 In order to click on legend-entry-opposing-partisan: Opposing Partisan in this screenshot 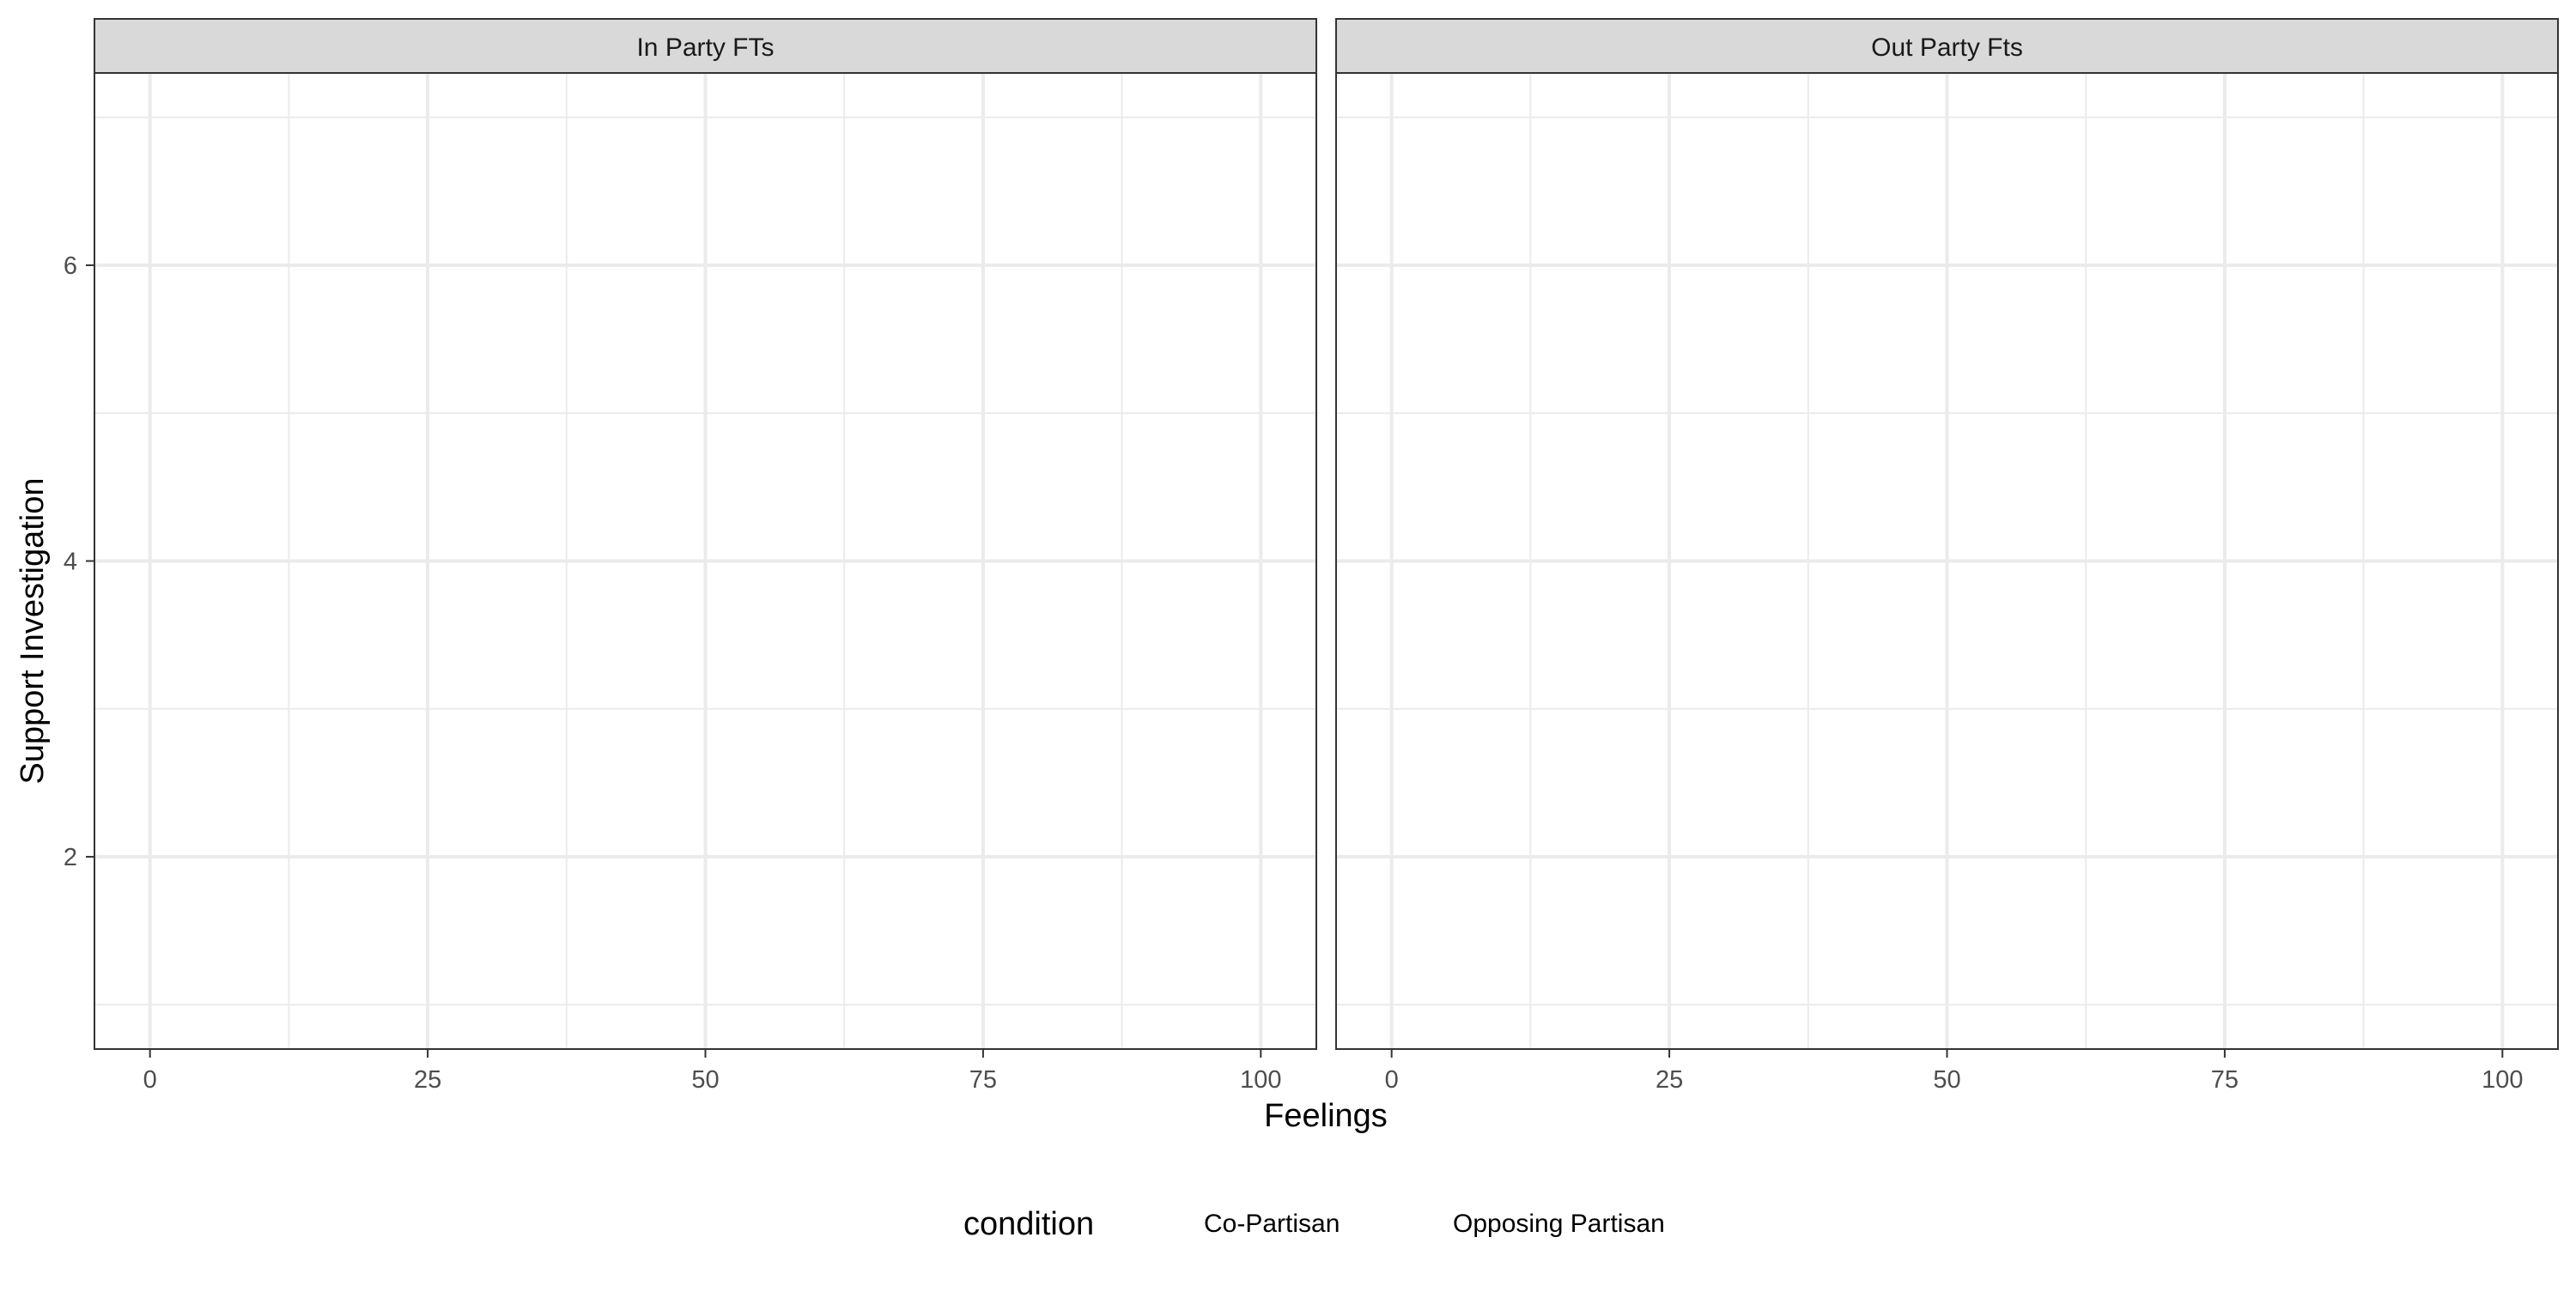, I will do `click(1559, 1224)`.